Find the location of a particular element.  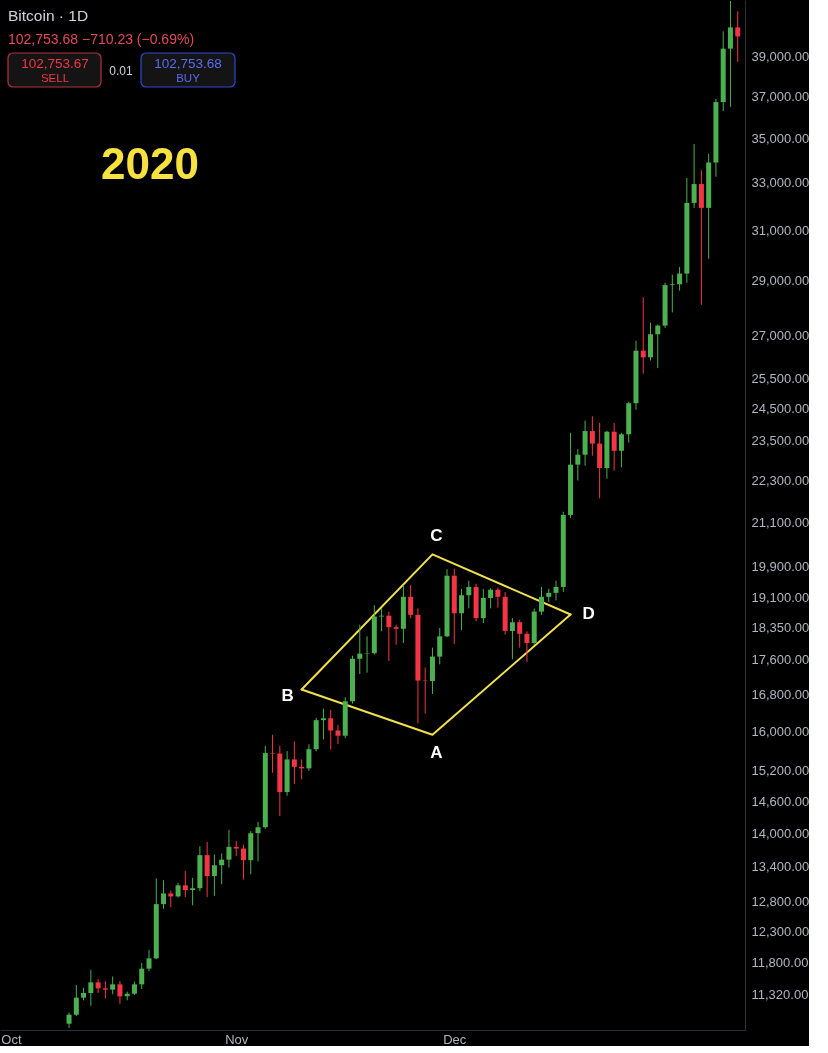

y-tick-label: 12,800.00 is located at coordinates (780, 901).